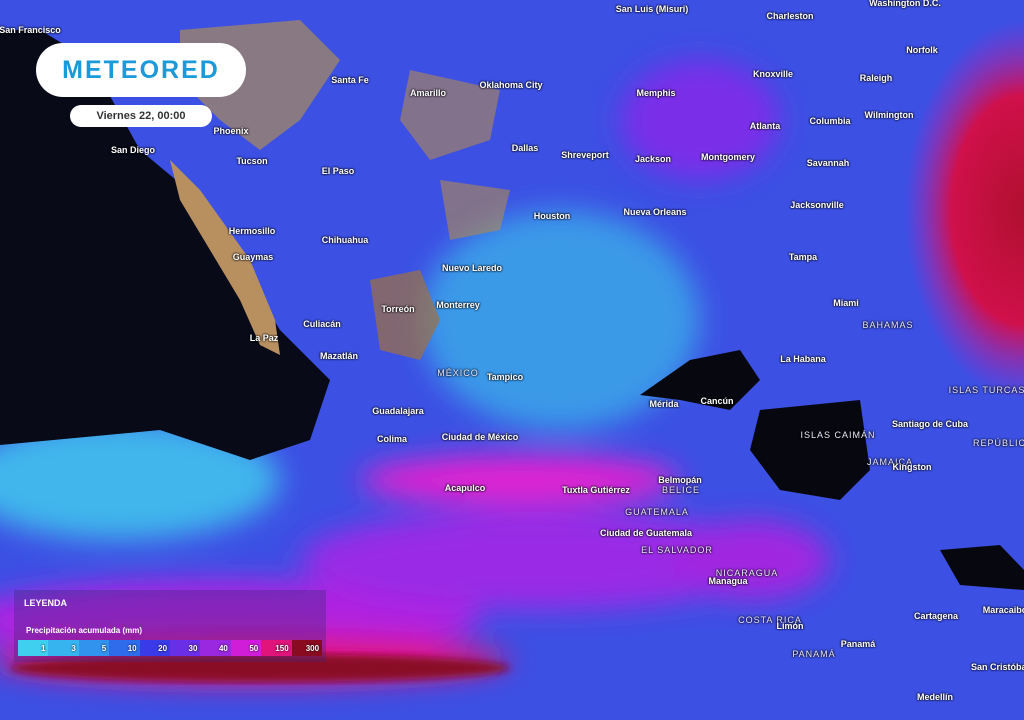  What do you see at coordinates (828, 163) in the screenshot?
I see `city-label: Savannah` at bounding box center [828, 163].